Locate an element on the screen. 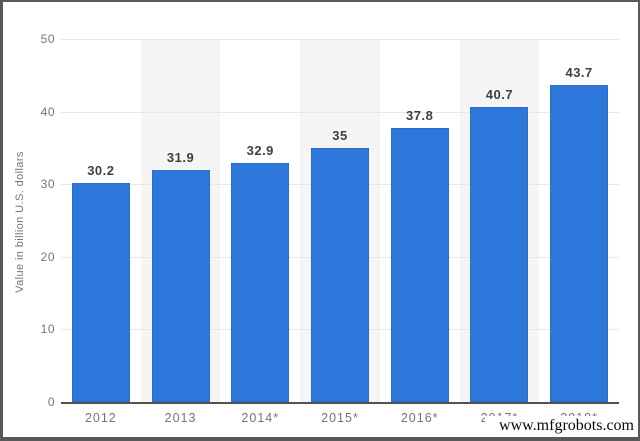  watermark: www.mfgrobots.com is located at coordinates (561, 426).